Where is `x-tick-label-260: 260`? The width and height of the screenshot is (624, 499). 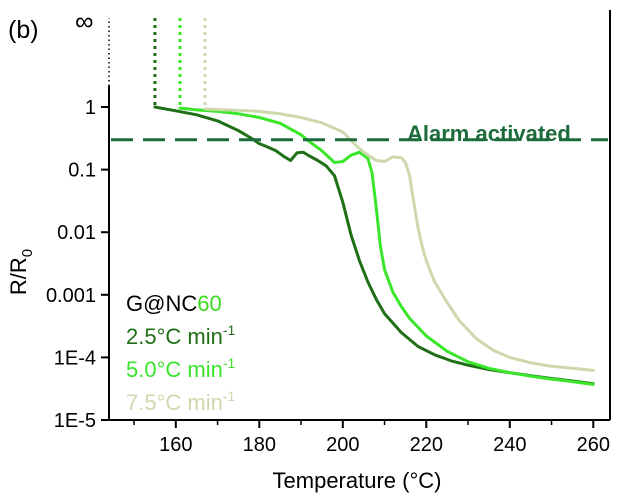 x-tick-label-260: 260 is located at coordinates (593, 445).